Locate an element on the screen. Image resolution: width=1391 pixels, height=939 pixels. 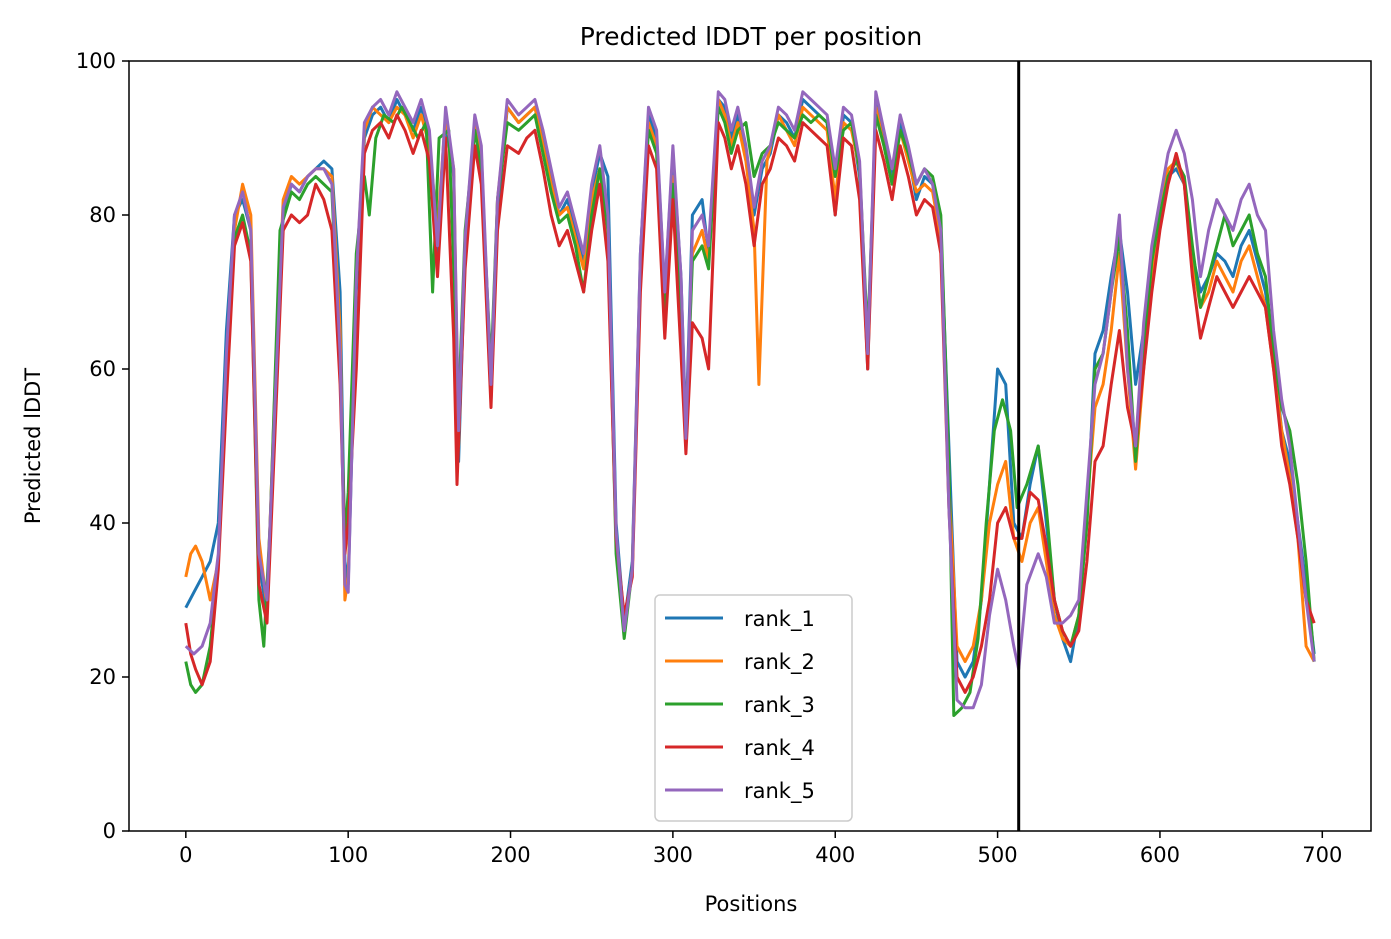
legend-label-rank-3: rank_3 is located at coordinates (779, 705).